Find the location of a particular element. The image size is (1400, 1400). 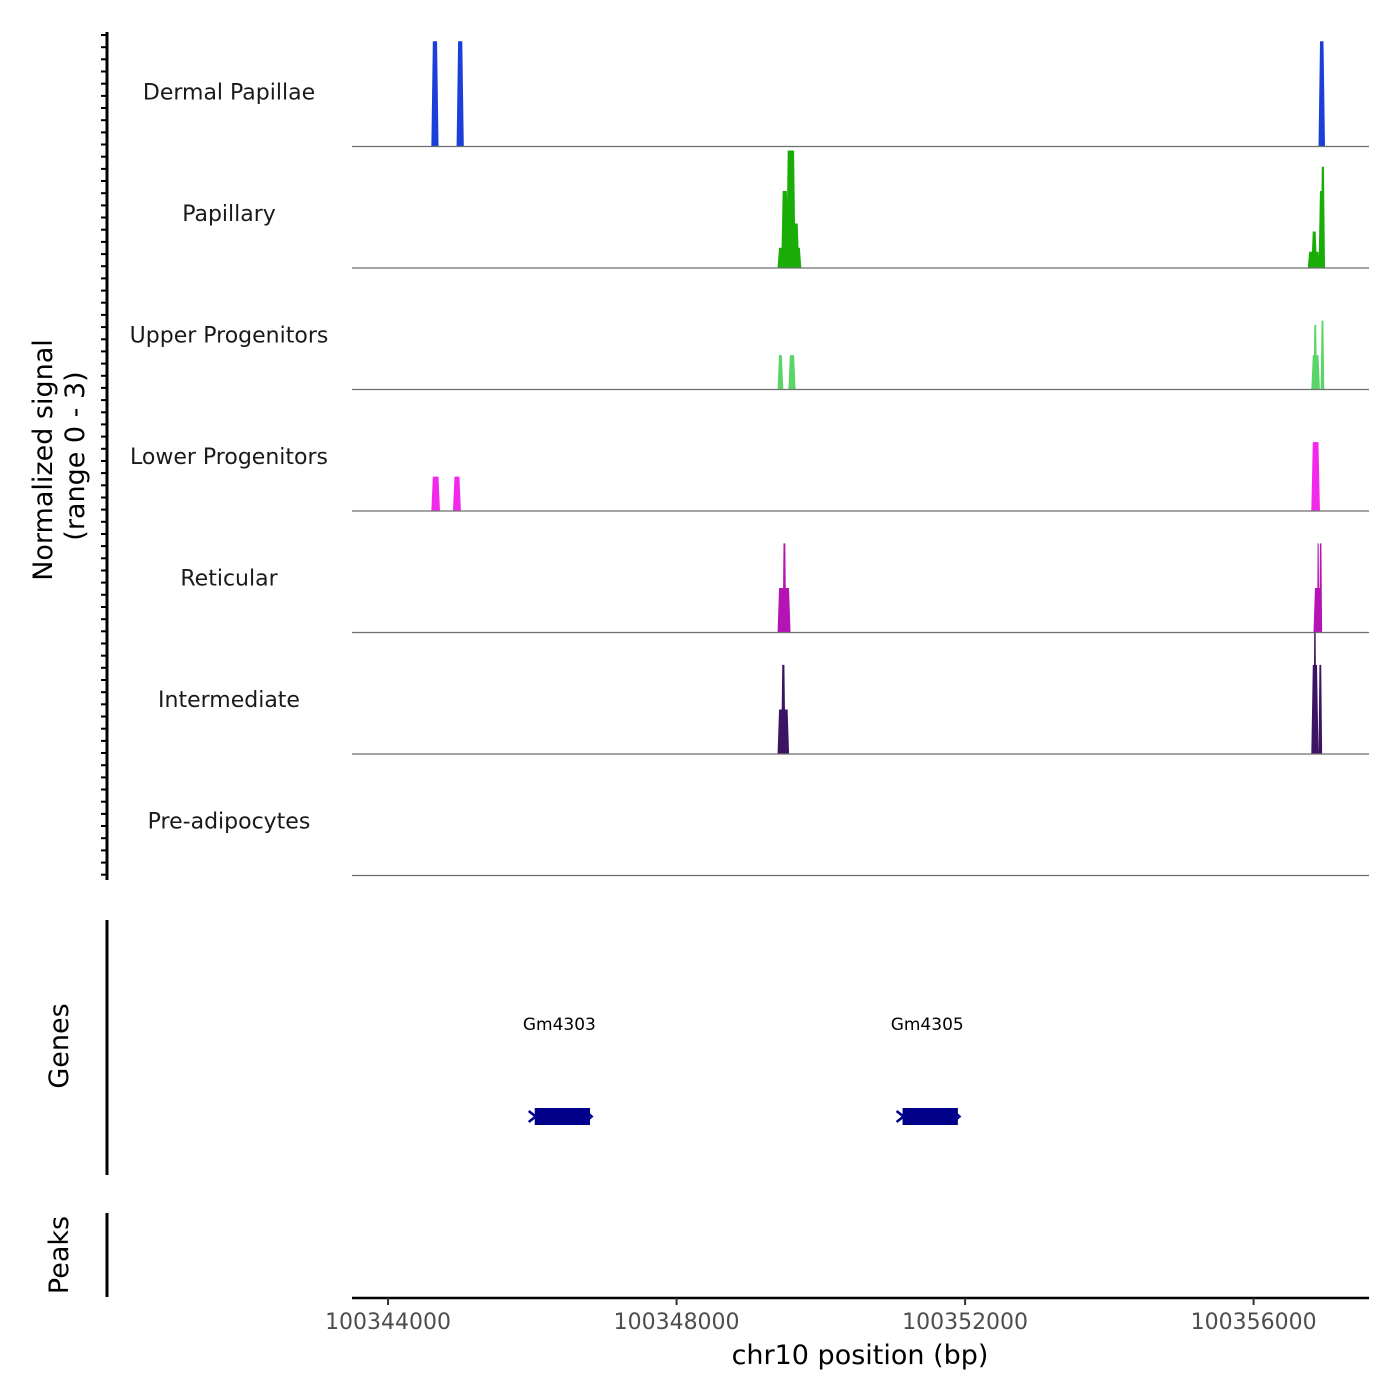

gene-label: Gm4305 is located at coordinates (927, 1025).